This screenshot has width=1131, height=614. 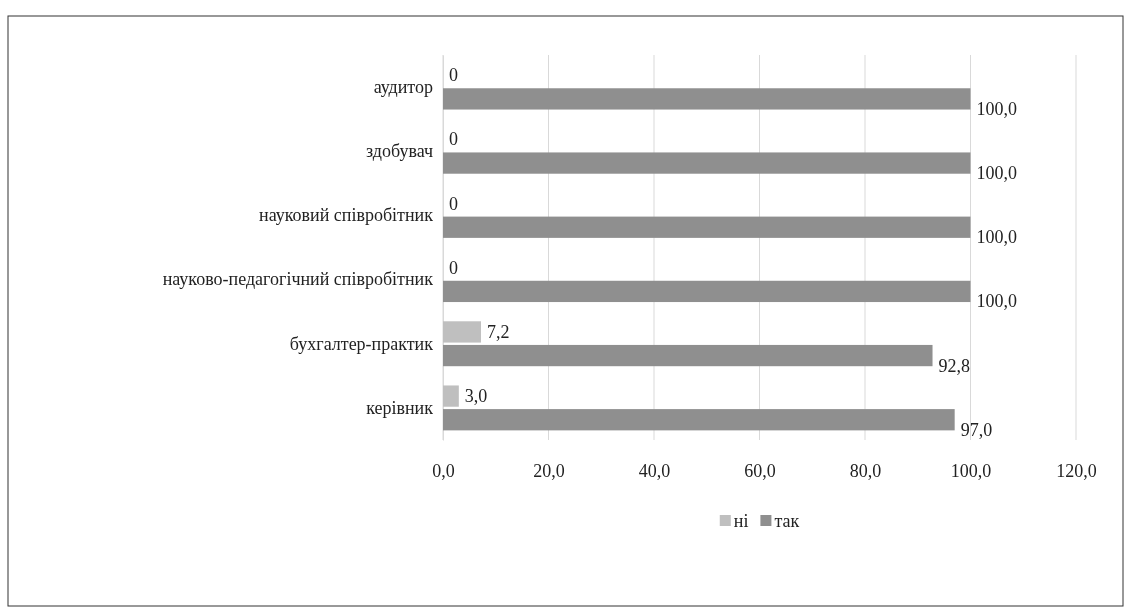 I want to click on y-tick-label: науковий співробітник, so click(x=346, y=215).